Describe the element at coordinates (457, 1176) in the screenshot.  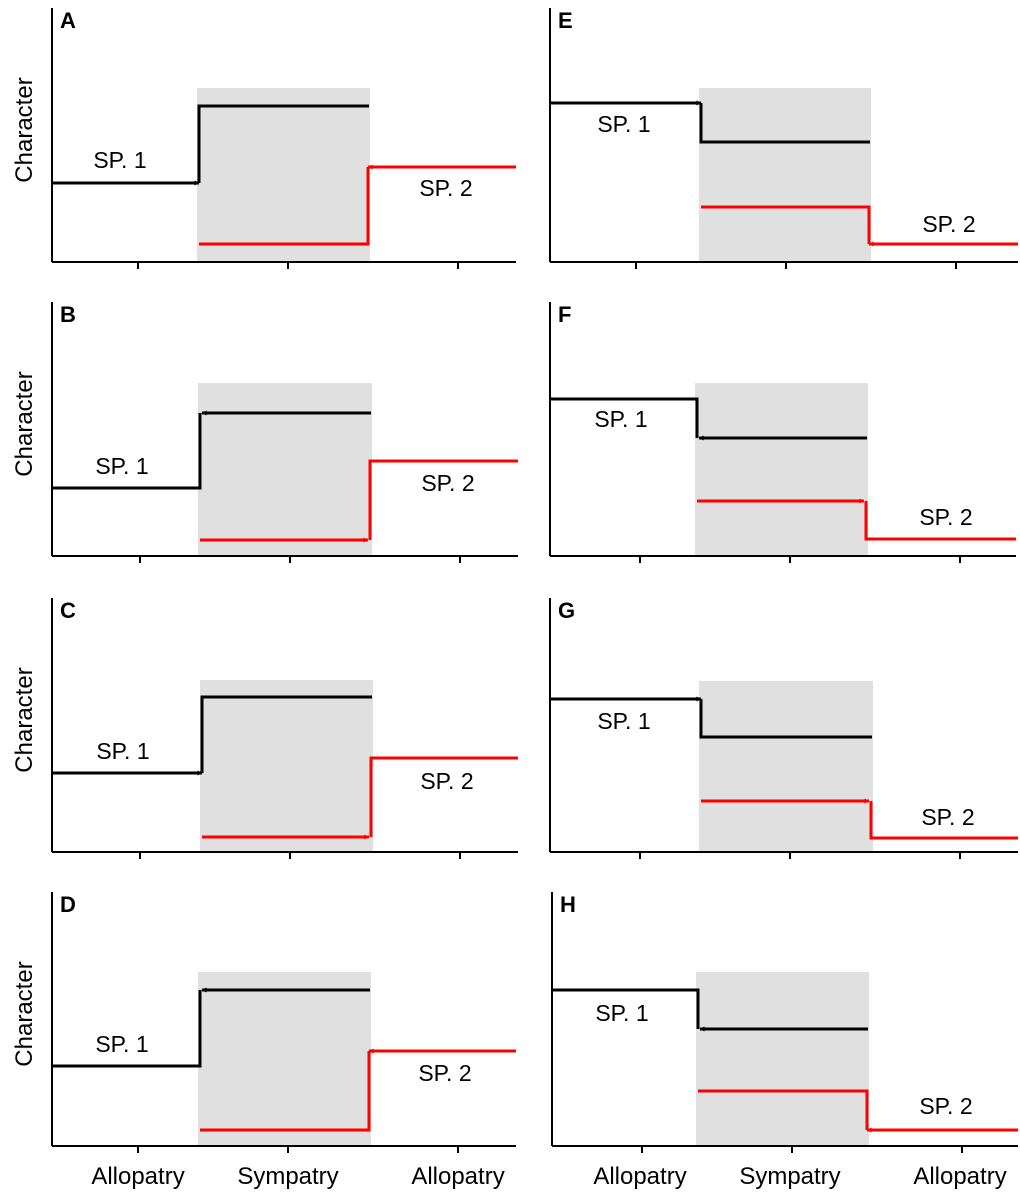
I see `x-label-left-allopatry-2: Allopatry` at that location.